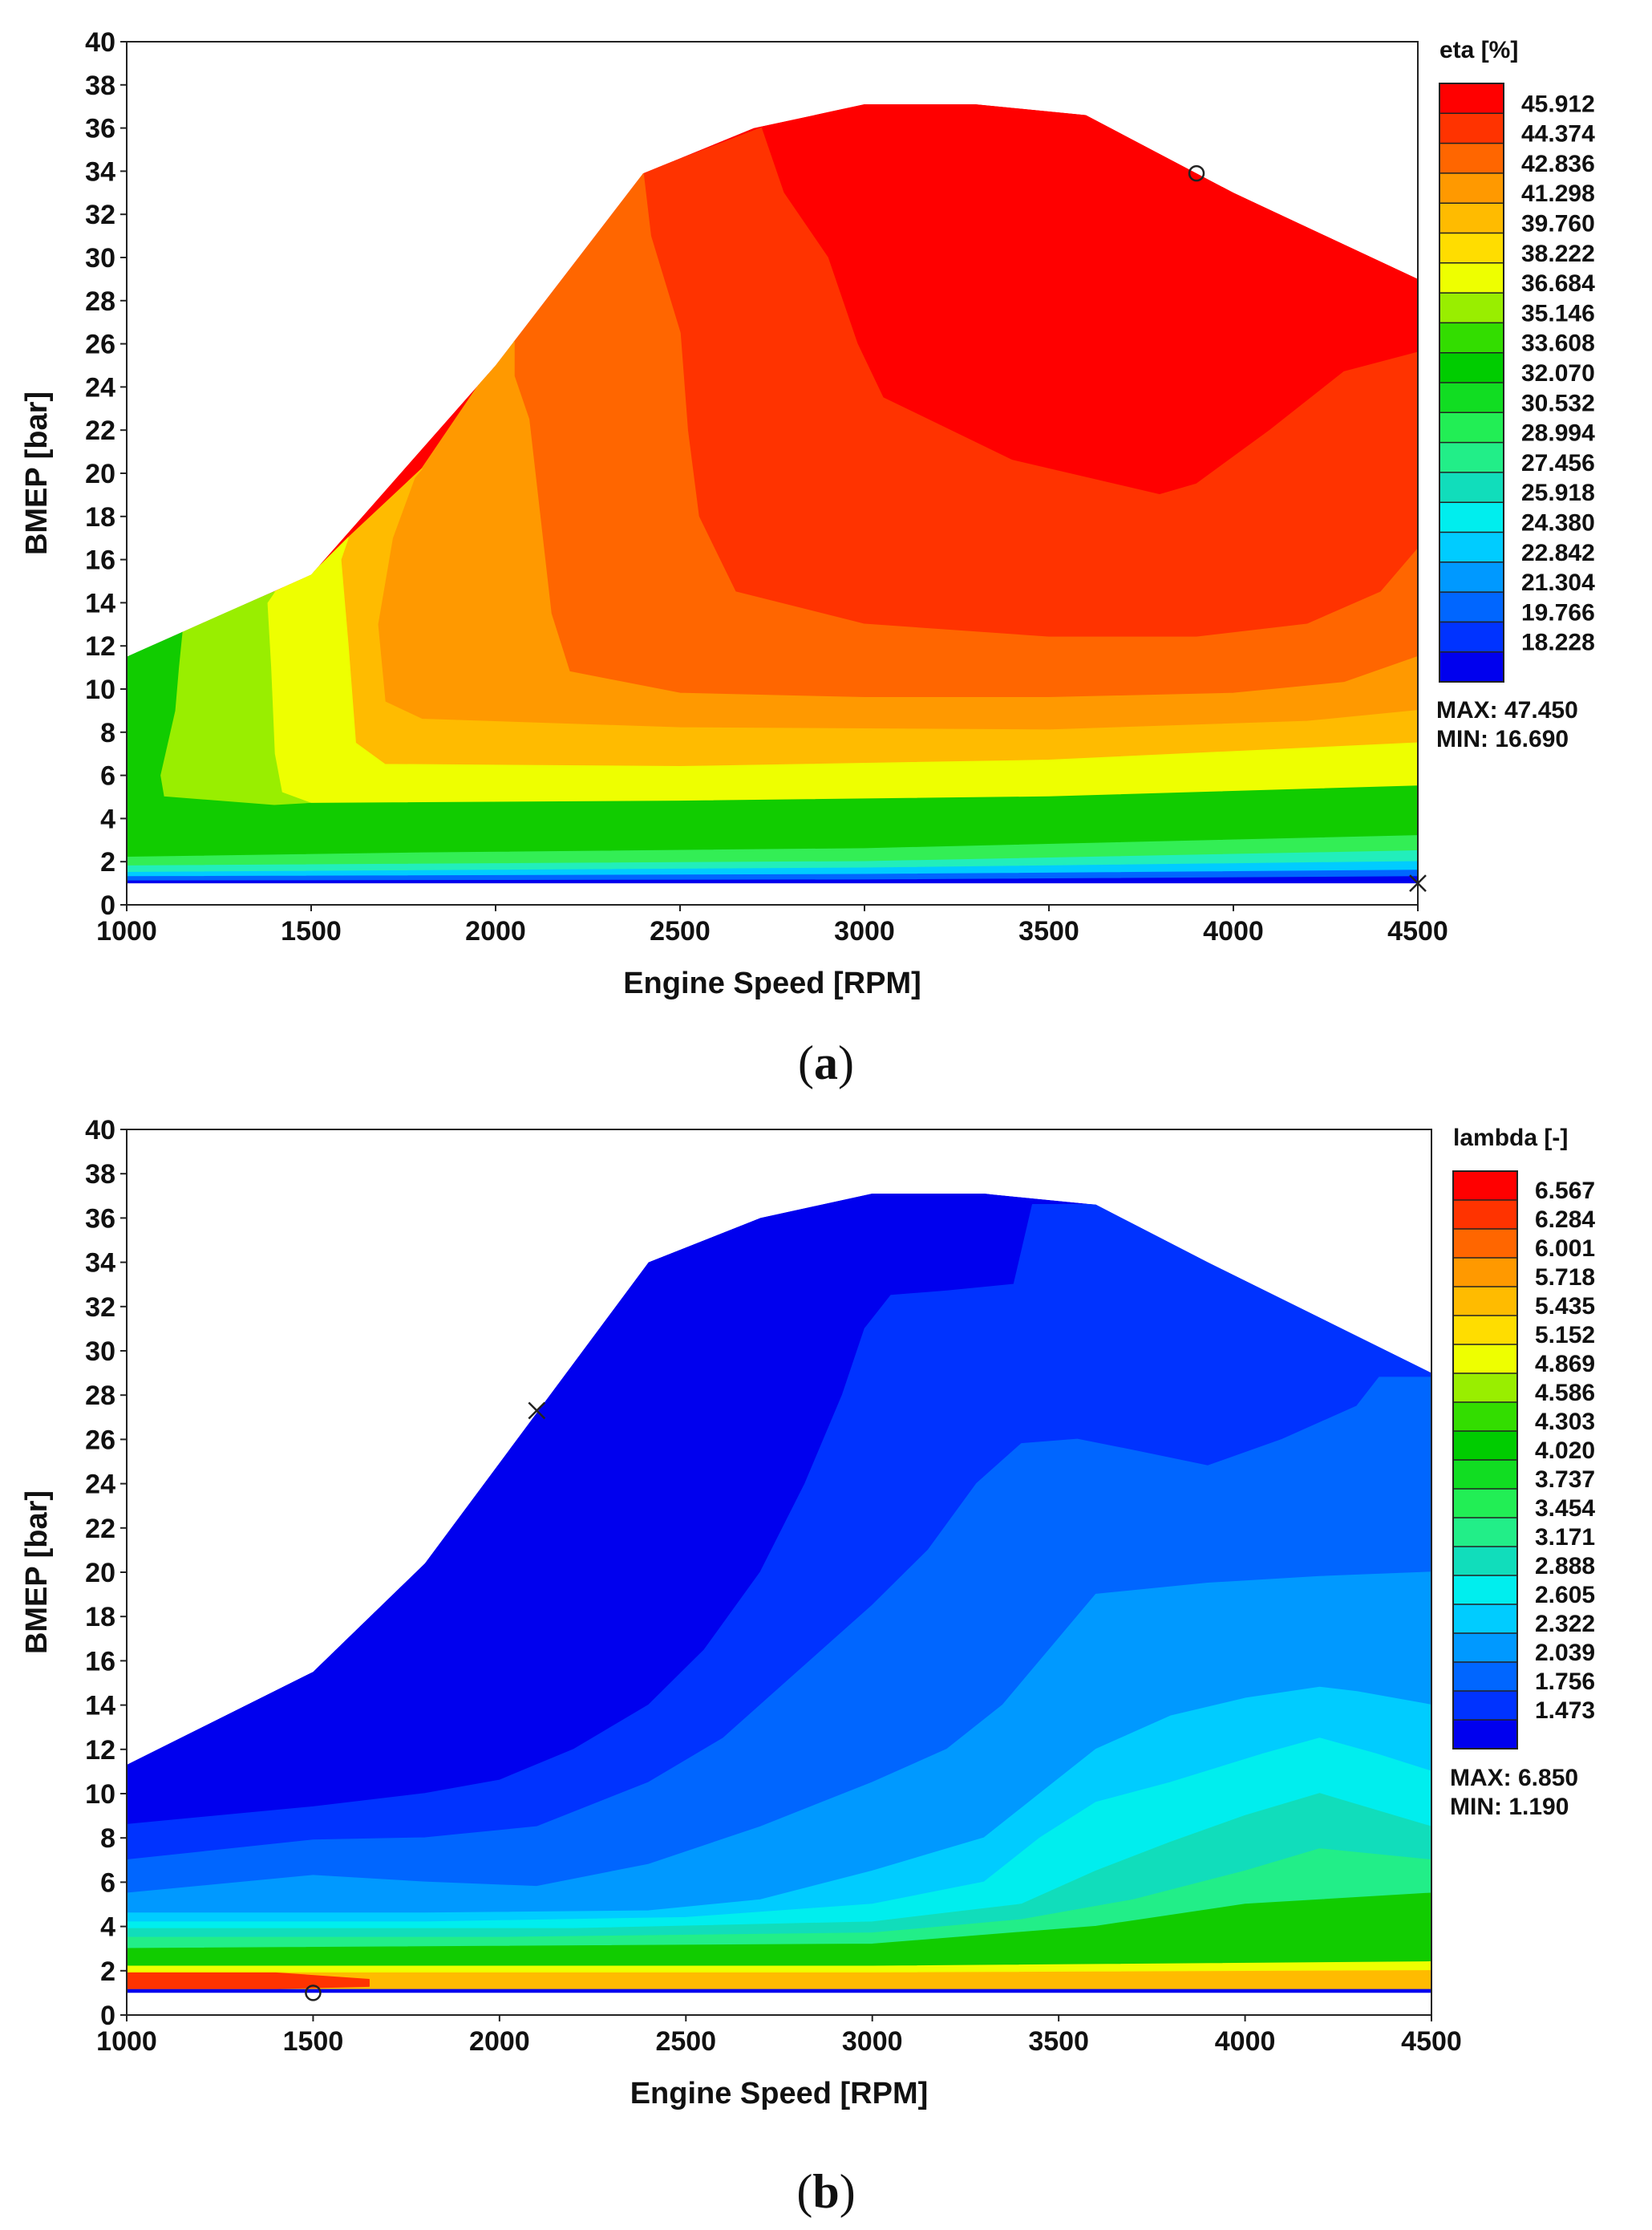 The image size is (1652, 2230). What do you see at coordinates (1565, 1682) in the screenshot?
I see `legend-level-label: 1.756` at bounding box center [1565, 1682].